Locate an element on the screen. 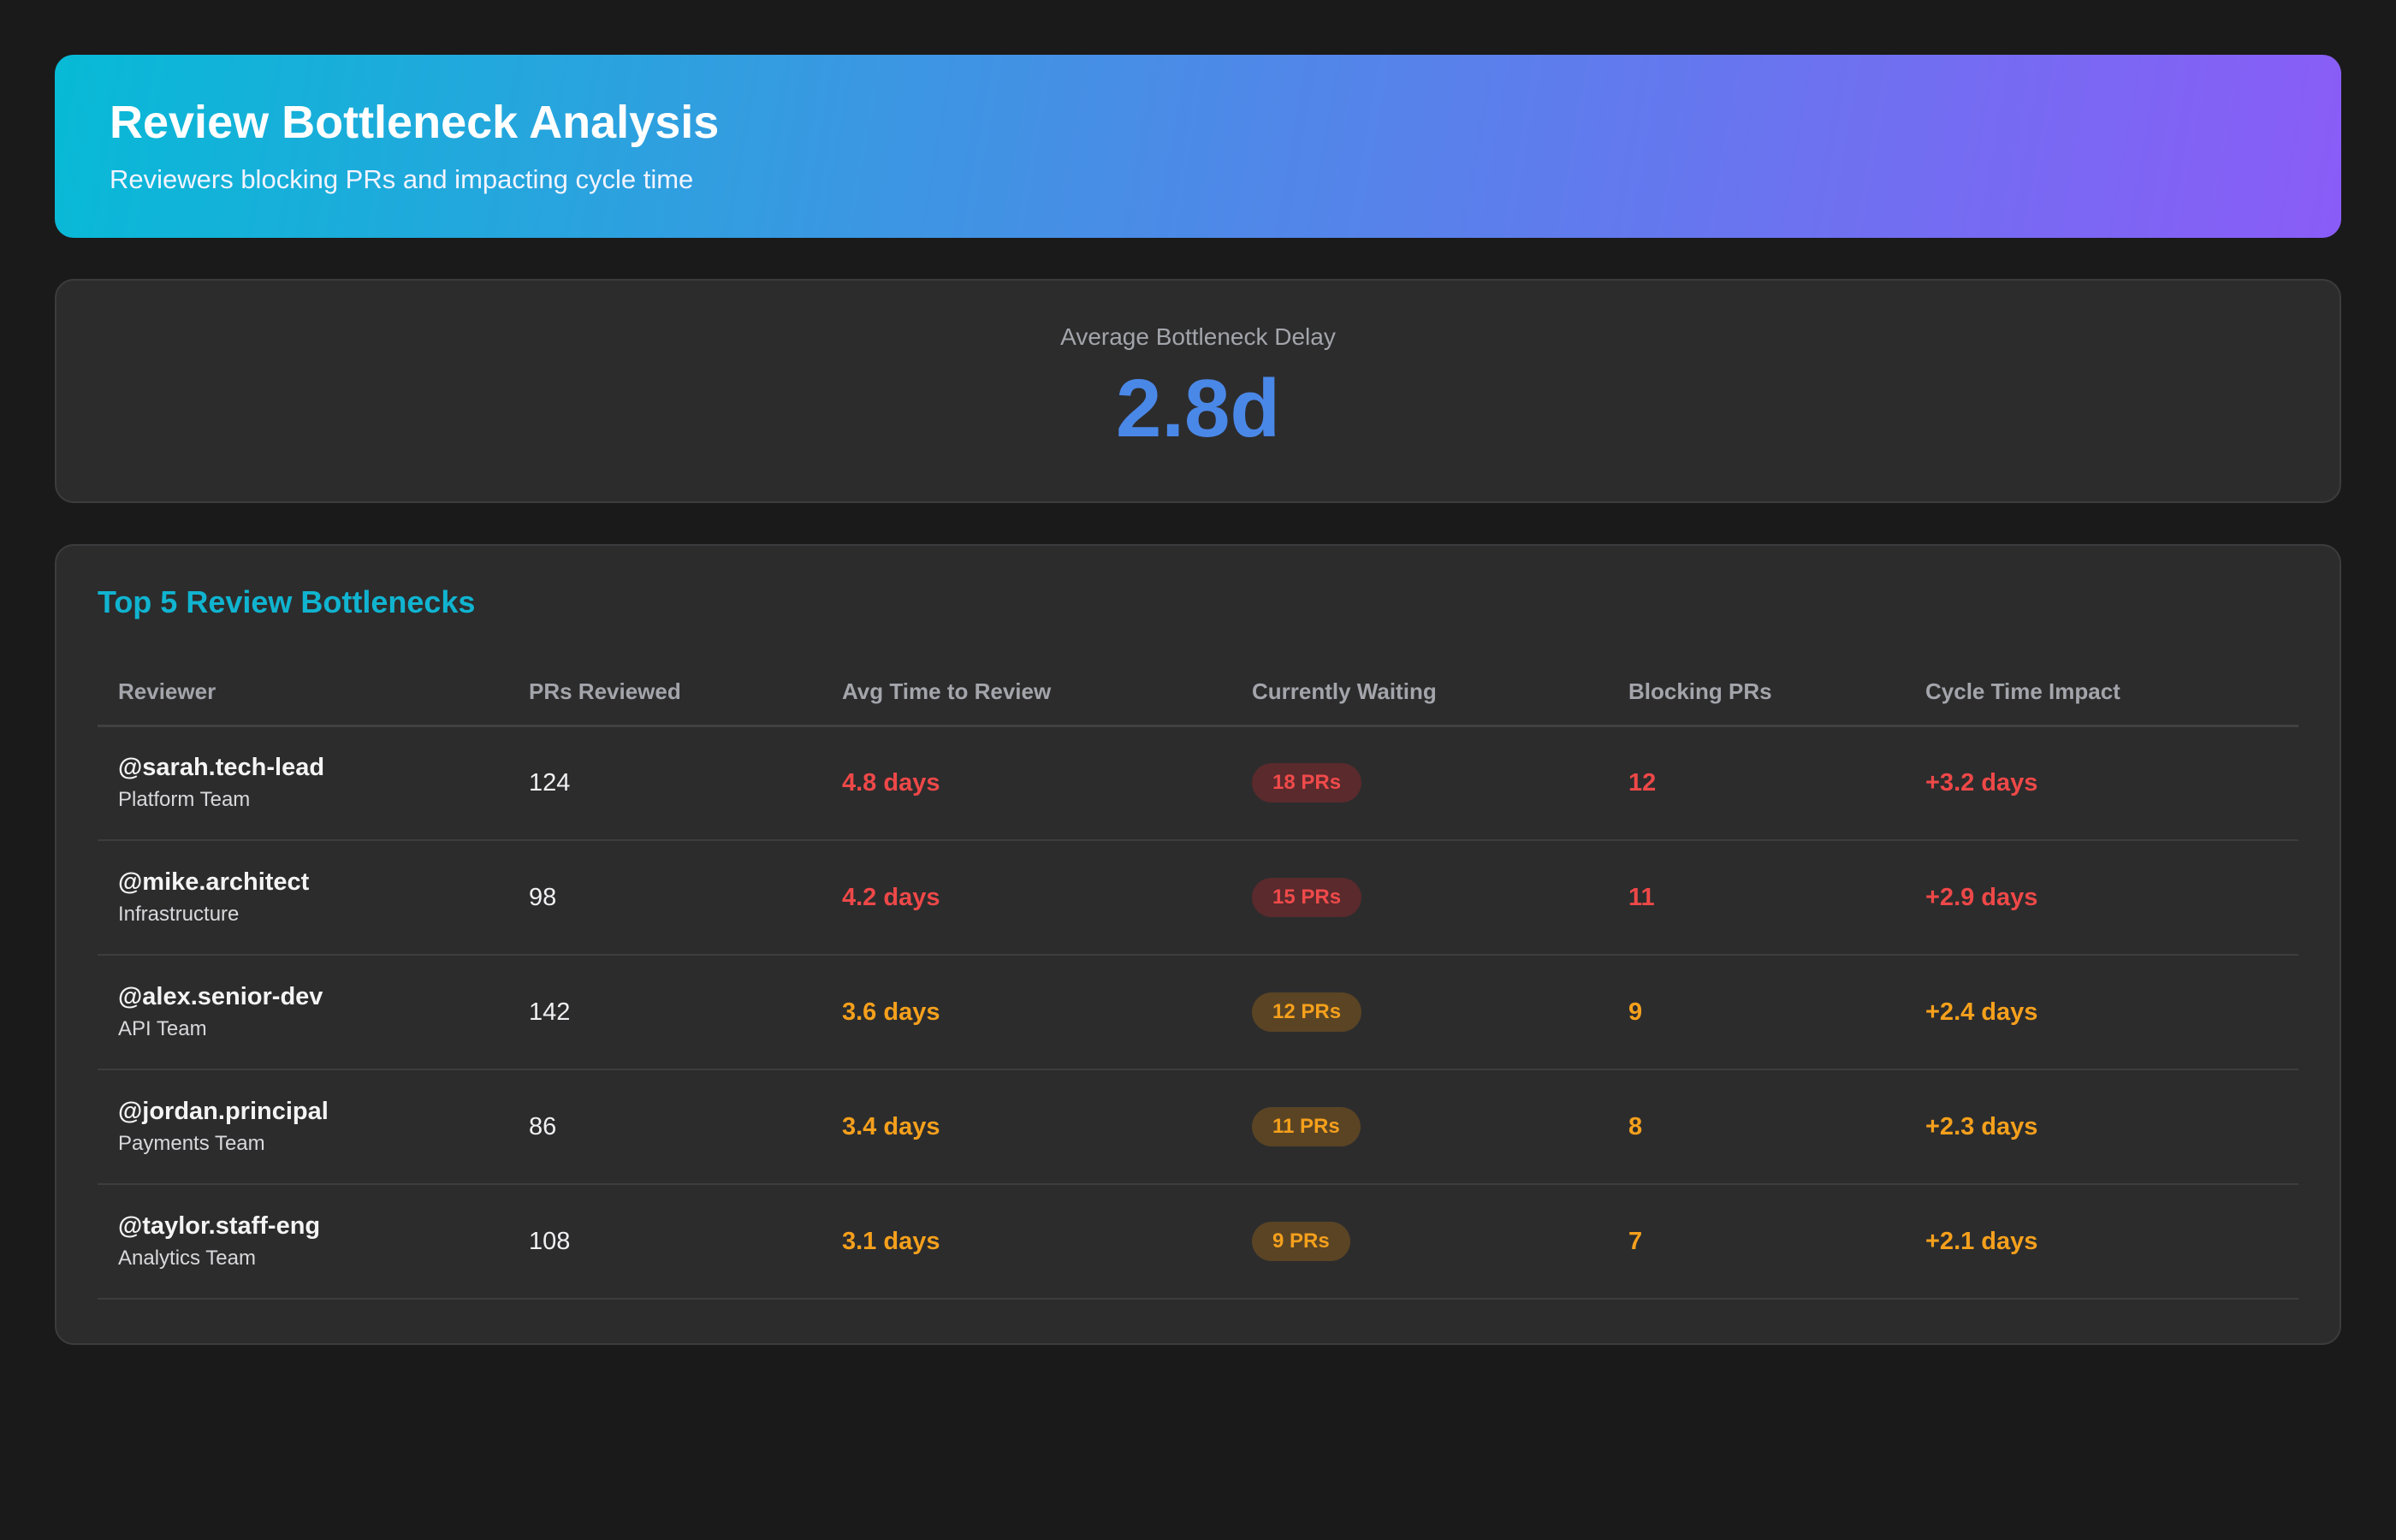  avg-time-cell: 3.1 days is located at coordinates (1026, 1242).